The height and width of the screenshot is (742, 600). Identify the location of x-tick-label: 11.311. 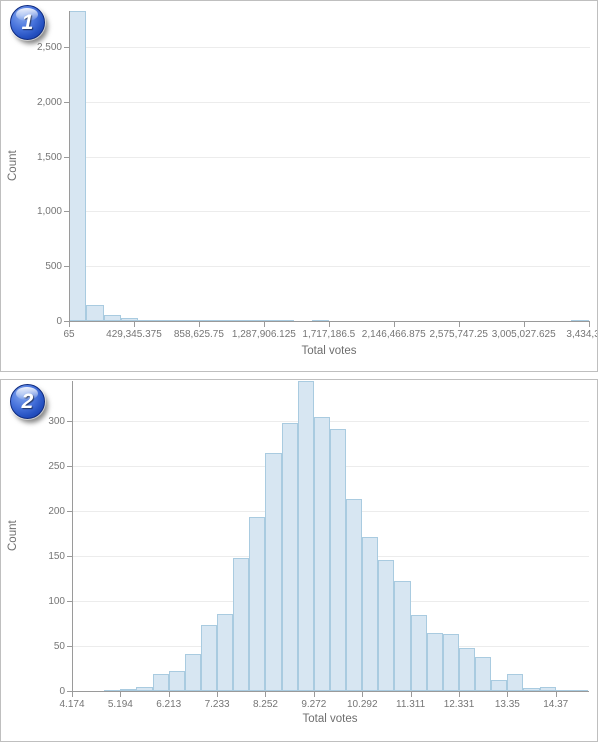
(411, 704).